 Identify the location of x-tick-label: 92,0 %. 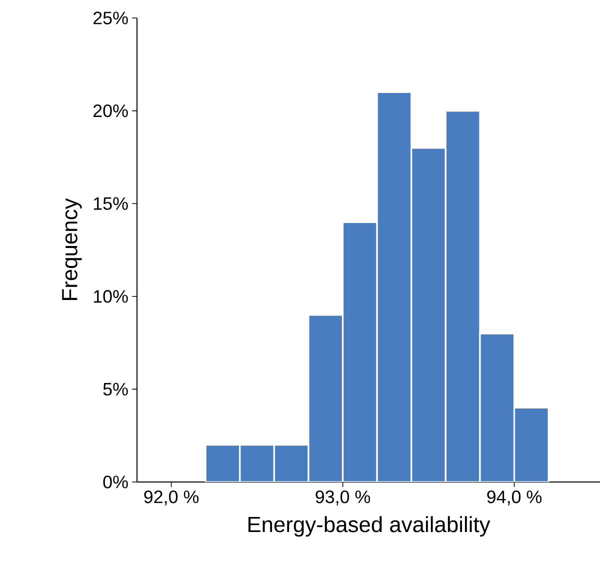
(171, 498).